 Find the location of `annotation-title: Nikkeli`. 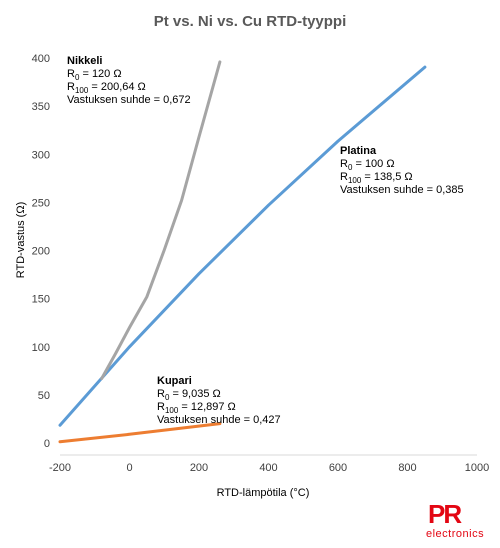

annotation-title: Nikkeli is located at coordinates (84, 61).